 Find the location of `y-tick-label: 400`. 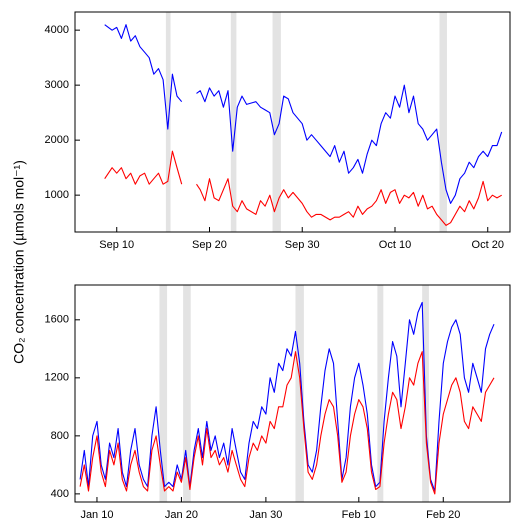

y-tick-label: 400 is located at coordinates (60, 494).